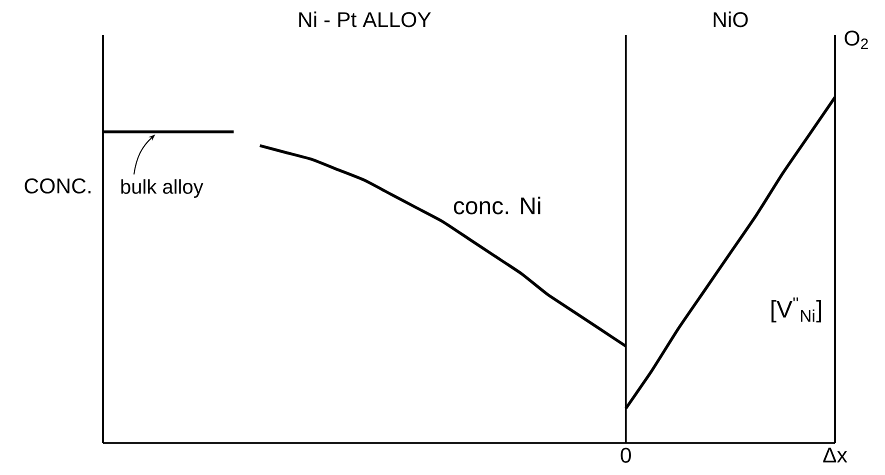 The image size is (885, 475). I want to click on x-tick-label: Δx, so click(835, 455).